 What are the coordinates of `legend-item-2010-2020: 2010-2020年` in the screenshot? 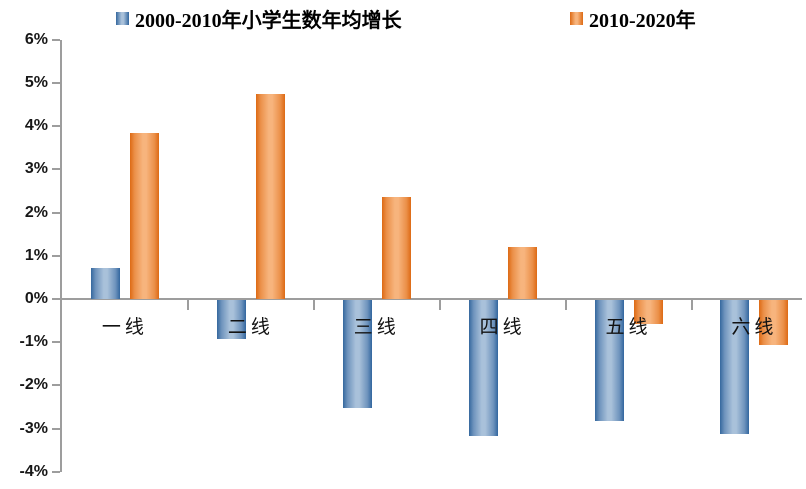 It's located at (633, 18).